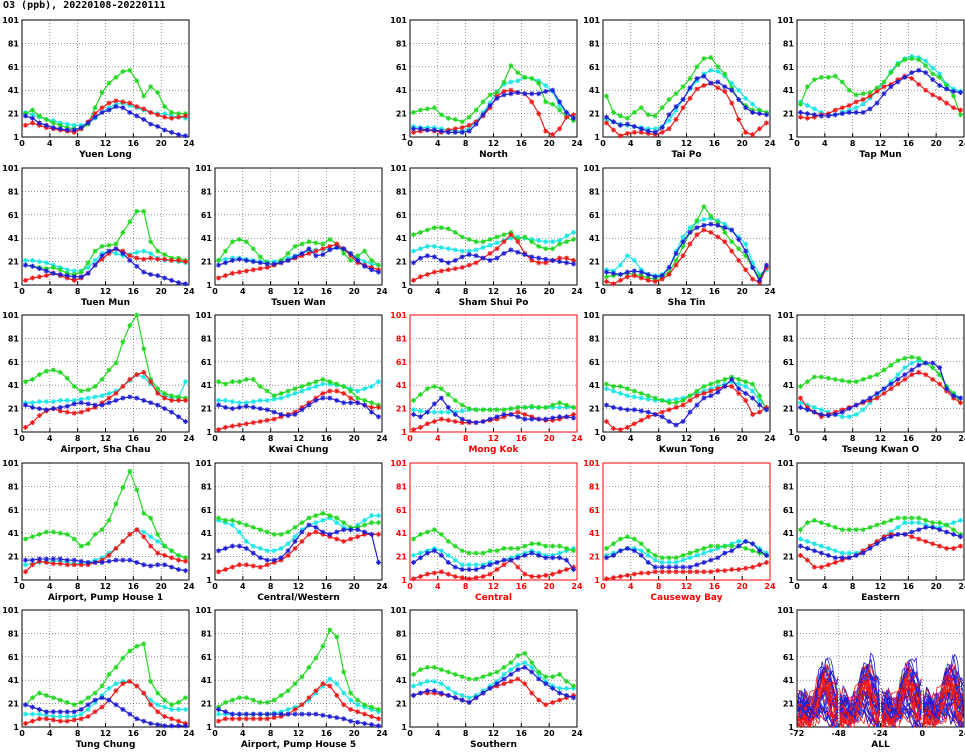 The height and width of the screenshot is (755, 965). What do you see at coordinates (493, 155) in the screenshot?
I see `panel-label: North` at bounding box center [493, 155].